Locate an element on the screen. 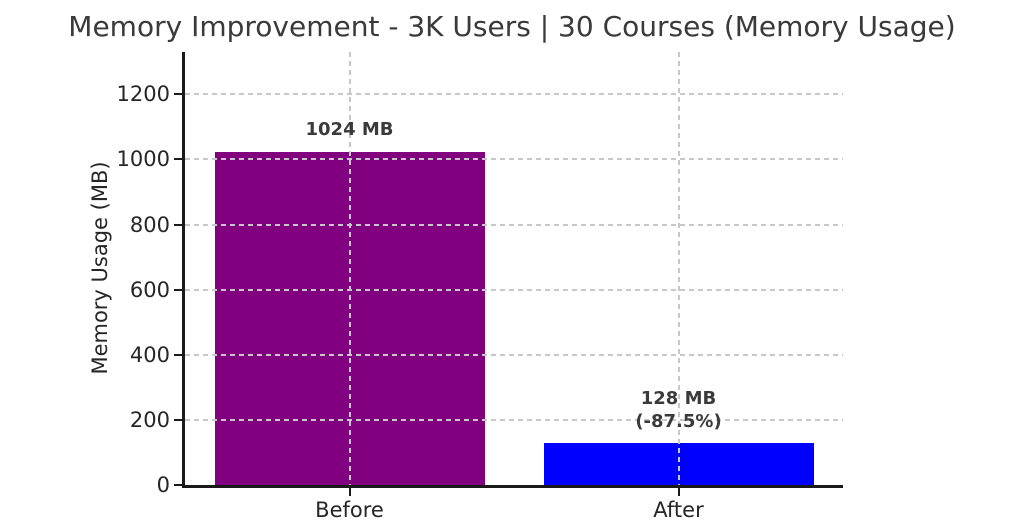  y-tick-label-0: 0 is located at coordinates (163, 485).